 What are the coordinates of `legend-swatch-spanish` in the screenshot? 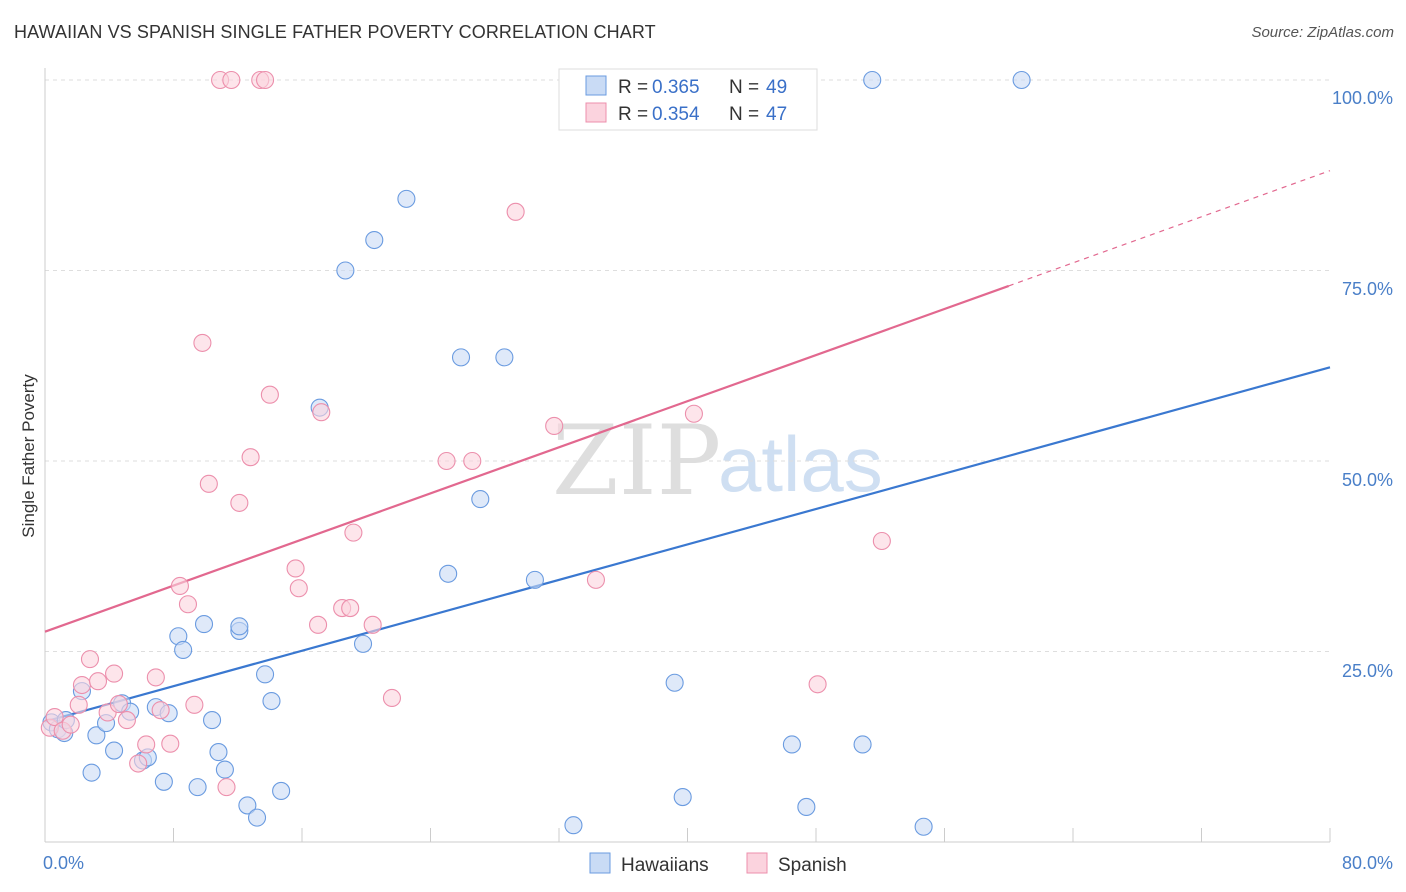 It's located at (596, 112).